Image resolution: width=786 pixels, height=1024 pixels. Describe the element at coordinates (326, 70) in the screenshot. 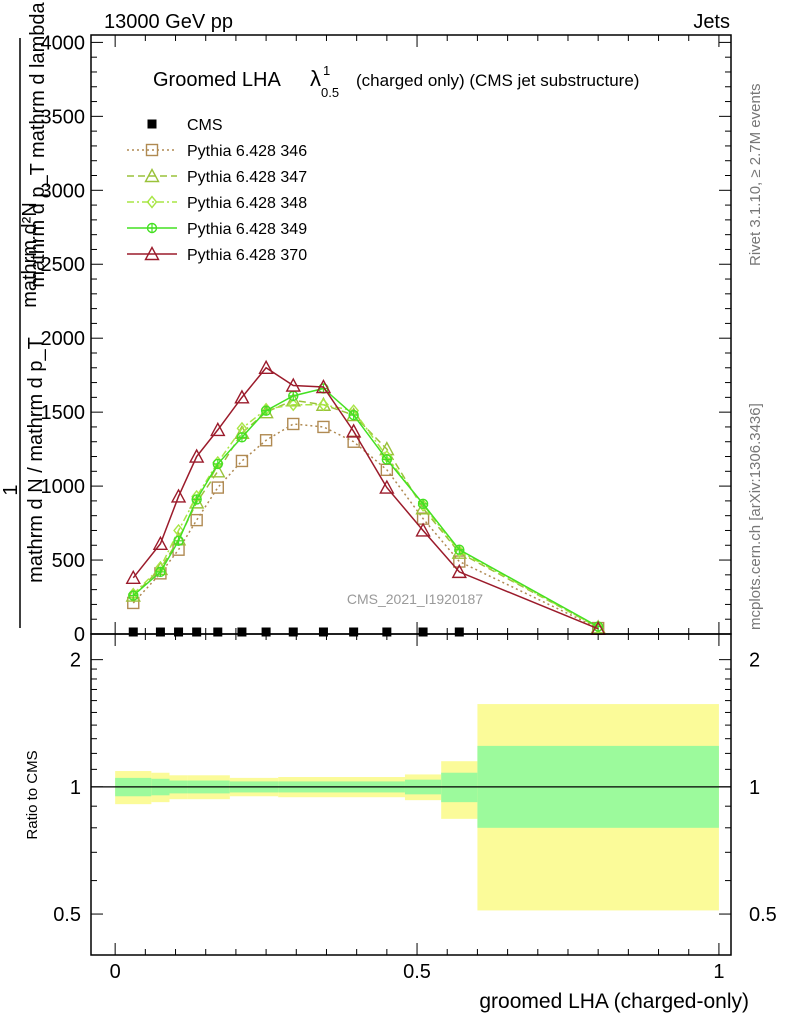

I see `title-sup: 1` at that location.